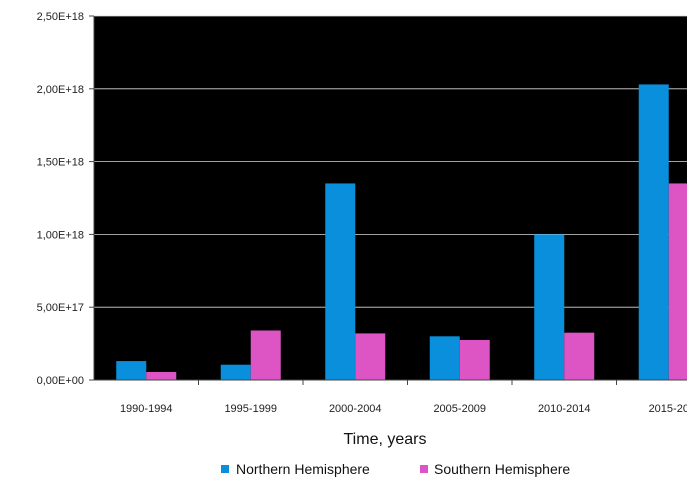  Describe the element at coordinates (395, 469) in the screenshot. I see `legend: Northern Hemisphere Southern Hemisphere` at that location.